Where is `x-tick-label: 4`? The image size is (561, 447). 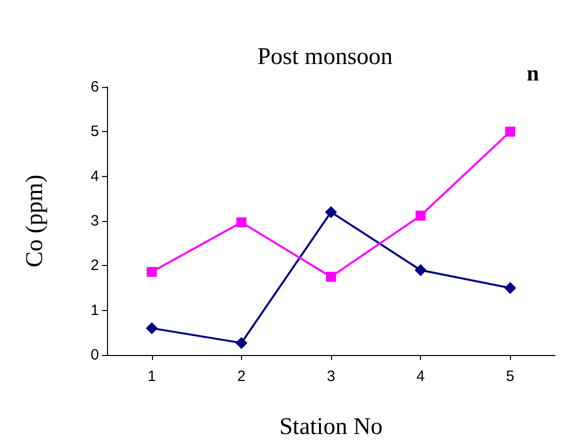
x-tick-label: 4 is located at coordinates (420, 376).